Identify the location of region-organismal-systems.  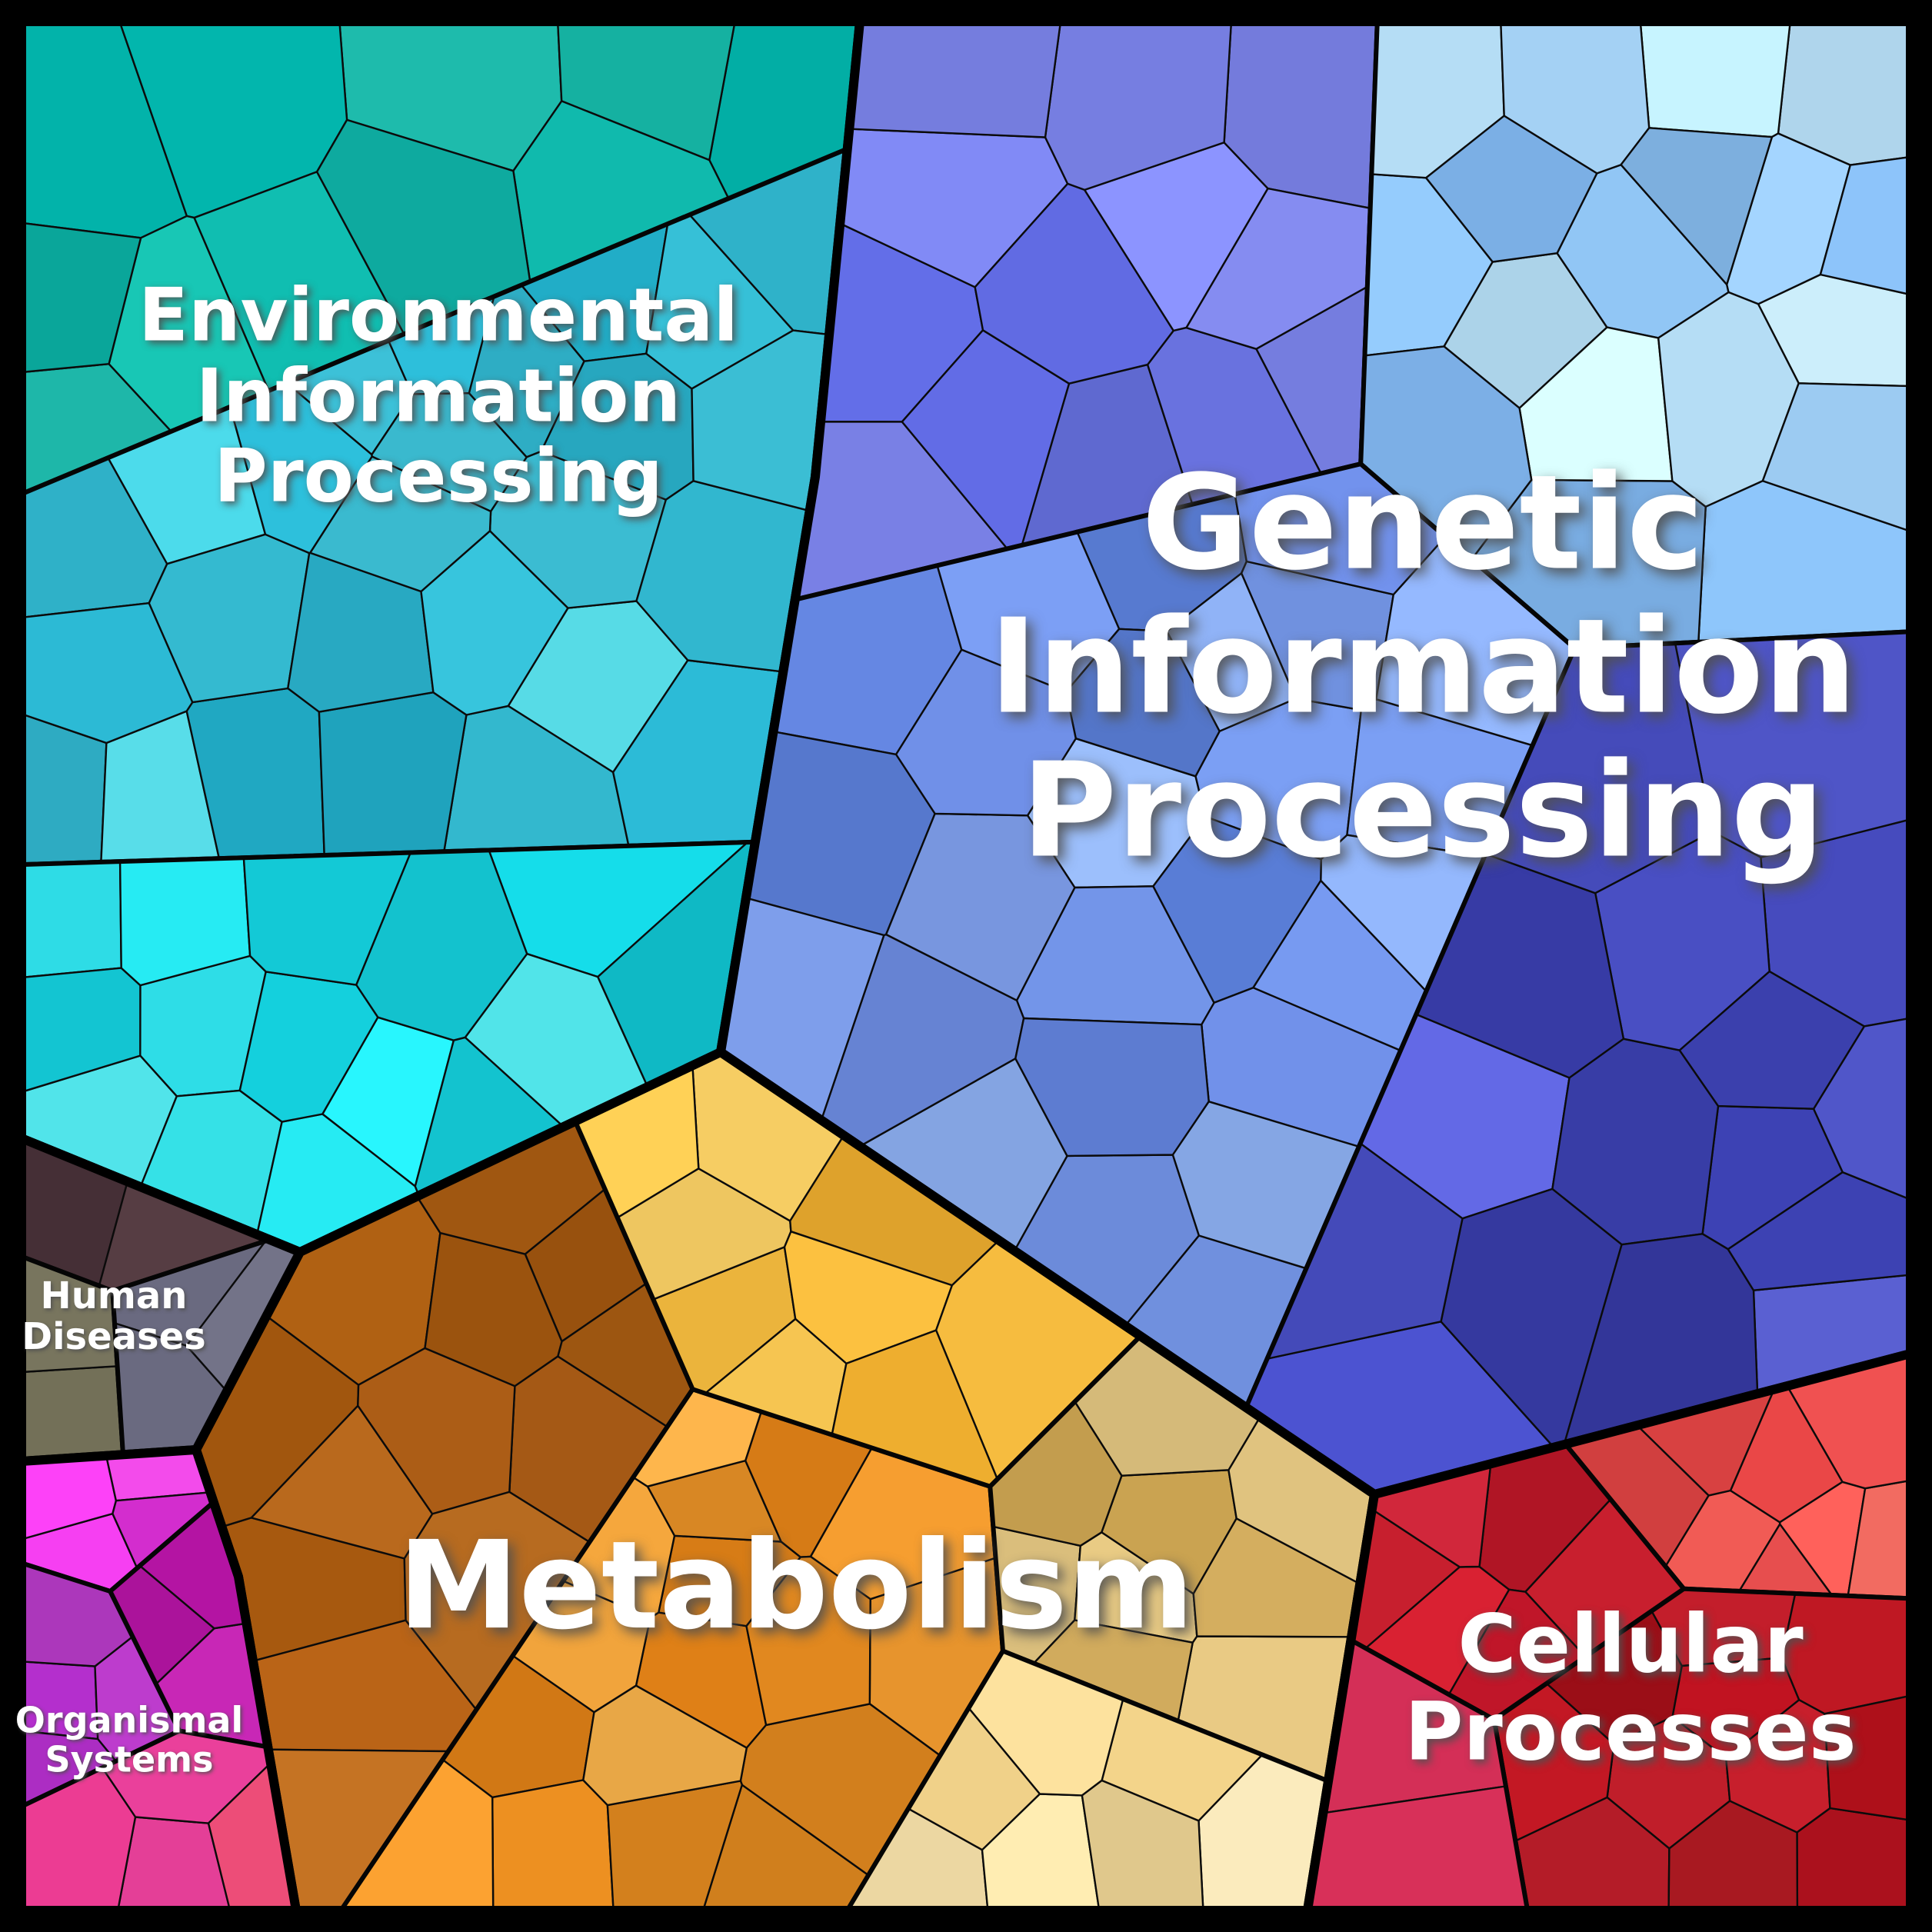
(159, 1680).